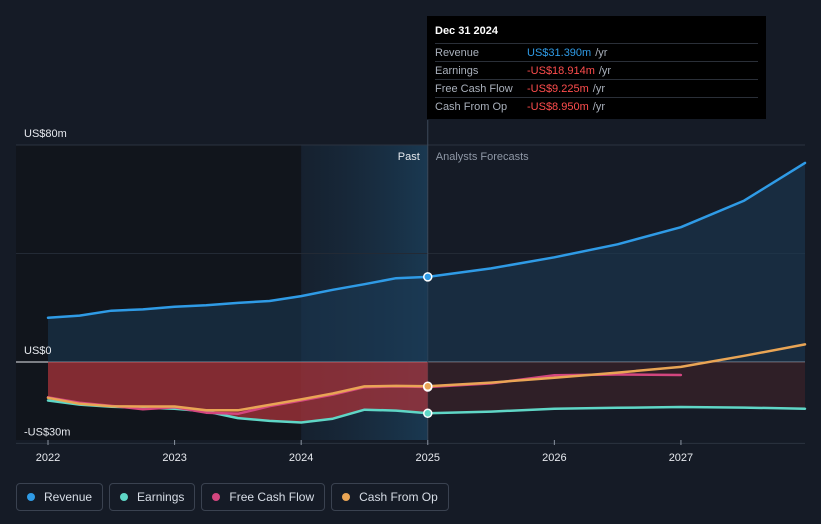 The height and width of the screenshot is (524, 821). What do you see at coordinates (457, 52) in the screenshot?
I see `tooltip-label: Revenue` at bounding box center [457, 52].